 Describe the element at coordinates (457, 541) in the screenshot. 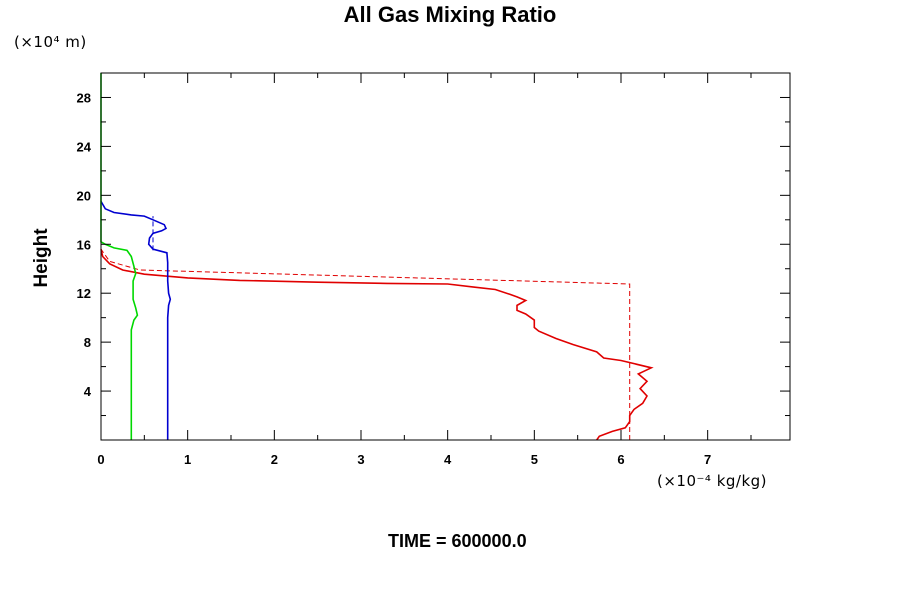

I see `time-footer: TIME = 600000.0` at that location.